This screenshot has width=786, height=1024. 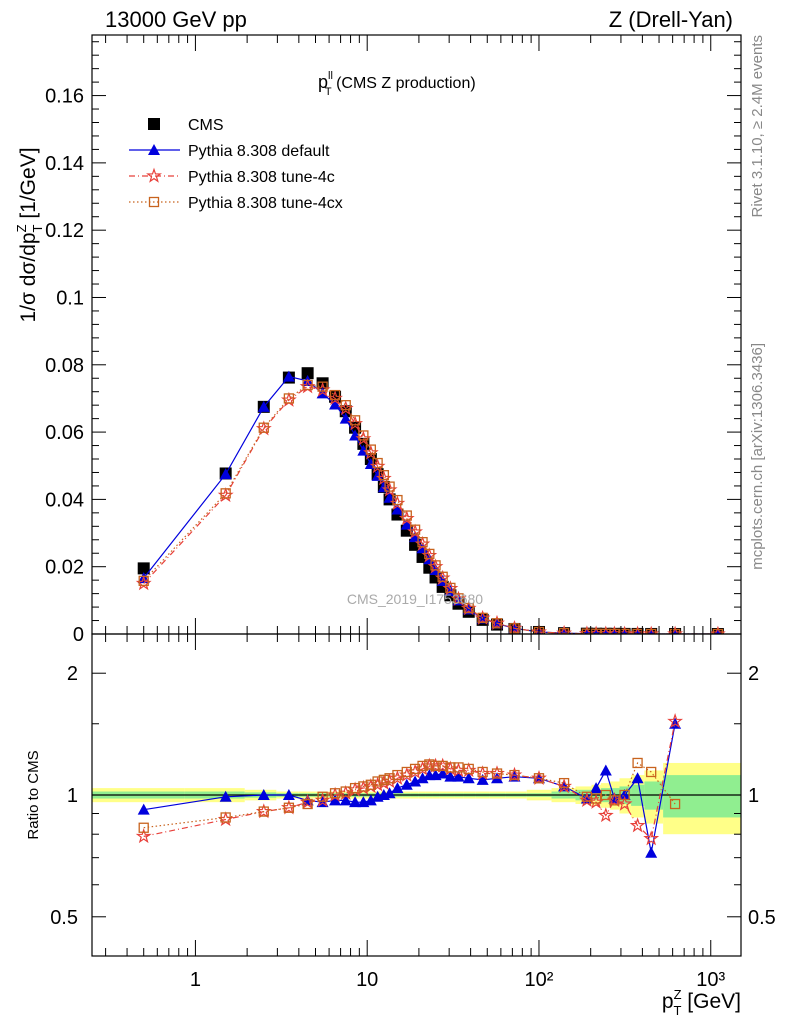 What do you see at coordinates (397, 84) in the screenshot?
I see `plot-title: pll T (CMS Z production)` at bounding box center [397, 84].